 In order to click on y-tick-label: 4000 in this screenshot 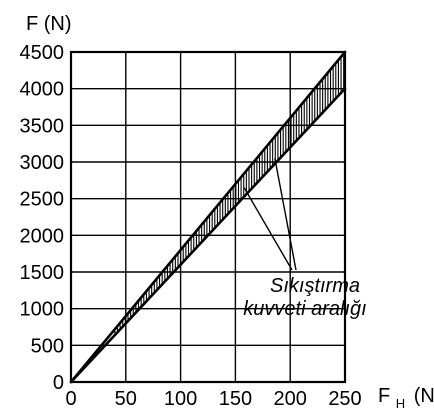, I will do `click(42, 90)`.